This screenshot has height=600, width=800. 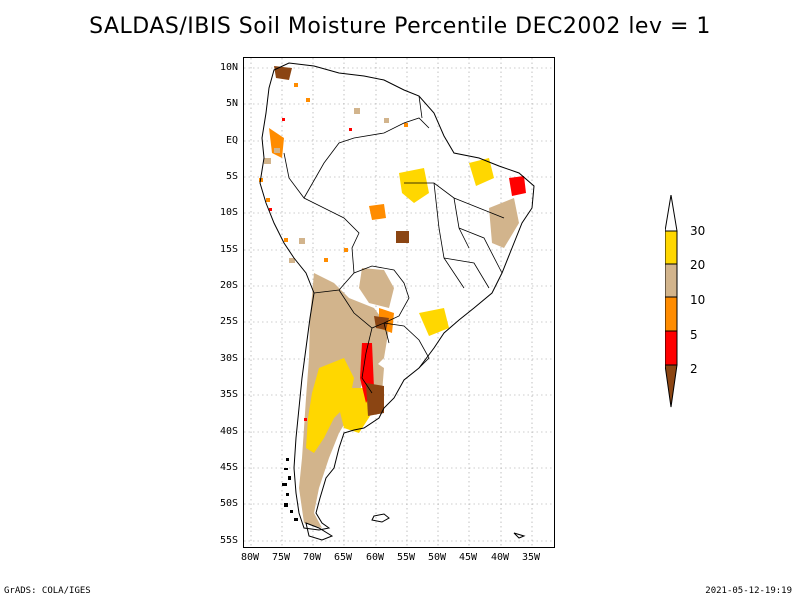 What do you see at coordinates (748, 591) in the screenshot?
I see `footer-timestamp: 2021-05-12-19:19` at bounding box center [748, 591].